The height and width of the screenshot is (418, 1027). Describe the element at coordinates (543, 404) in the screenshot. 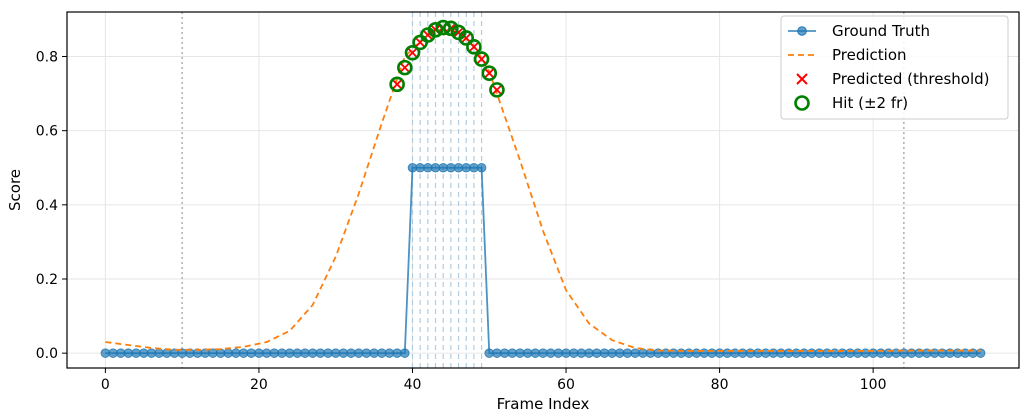

I see `x-axis-label: Frame Index` at that location.